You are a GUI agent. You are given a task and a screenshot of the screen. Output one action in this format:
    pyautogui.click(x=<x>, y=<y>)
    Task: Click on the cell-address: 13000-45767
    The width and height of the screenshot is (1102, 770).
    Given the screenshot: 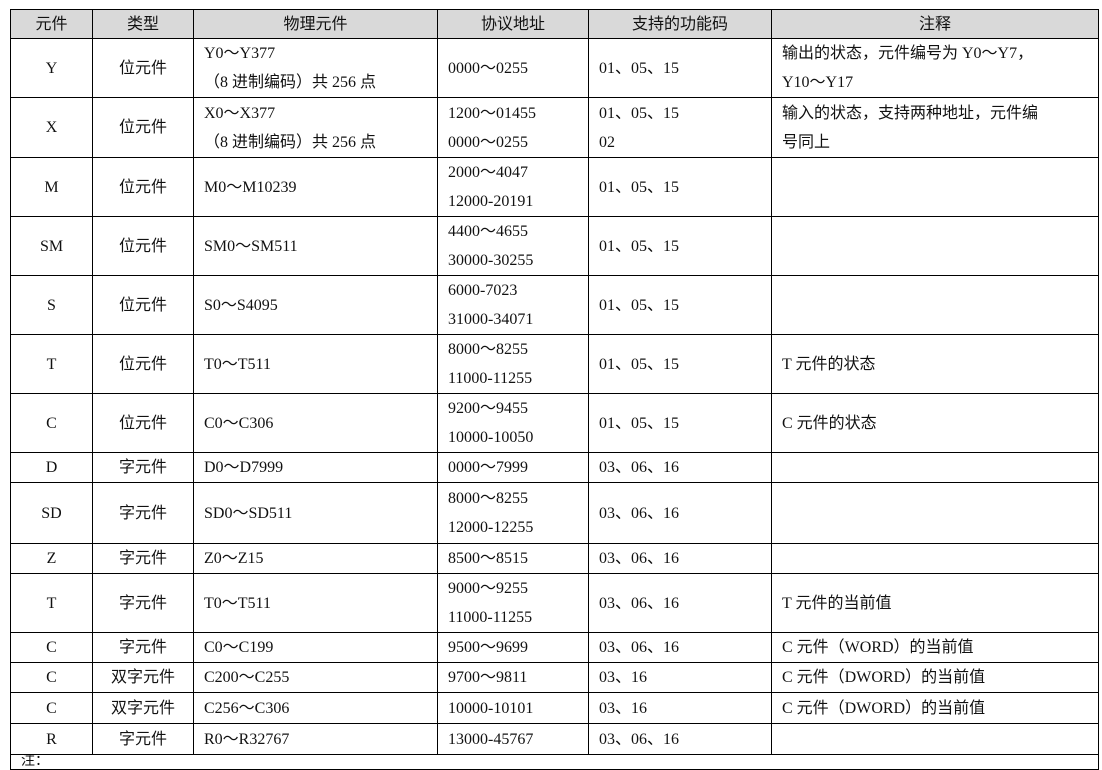 What is the action you would take?
    pyautogui.click(x=513, y=739)
    